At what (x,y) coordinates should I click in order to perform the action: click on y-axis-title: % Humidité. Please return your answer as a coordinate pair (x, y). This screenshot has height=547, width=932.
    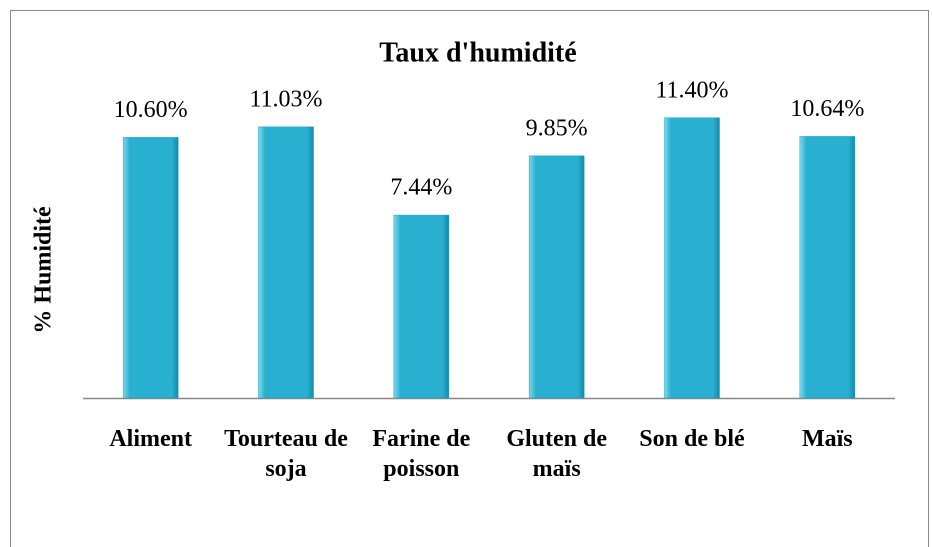
    Looking at the image, I should click on (44, 270).